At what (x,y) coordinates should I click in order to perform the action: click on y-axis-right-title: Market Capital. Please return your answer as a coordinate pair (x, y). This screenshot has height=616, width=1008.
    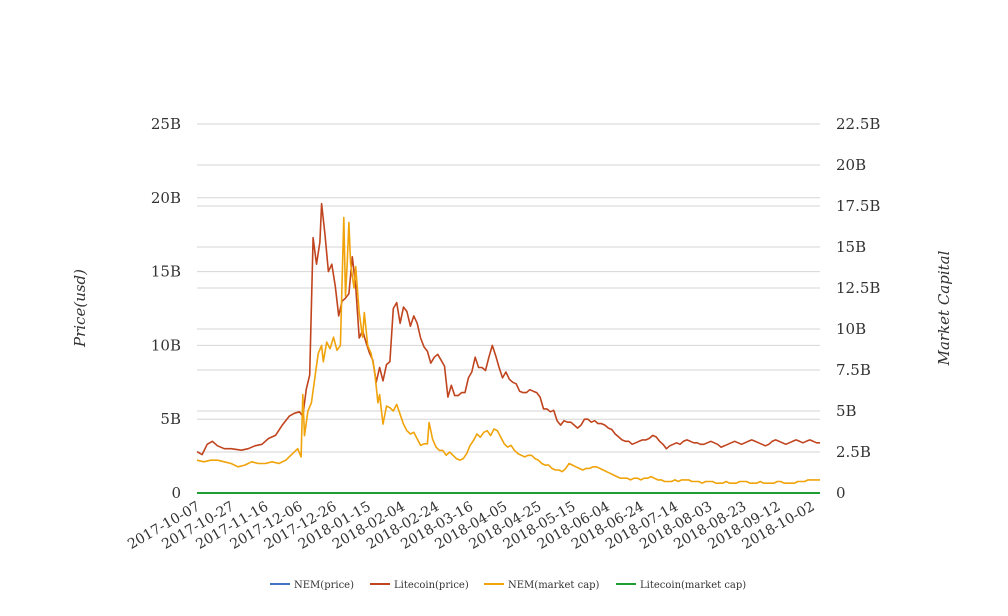
    Looking at the image, I should click on (944, 308).